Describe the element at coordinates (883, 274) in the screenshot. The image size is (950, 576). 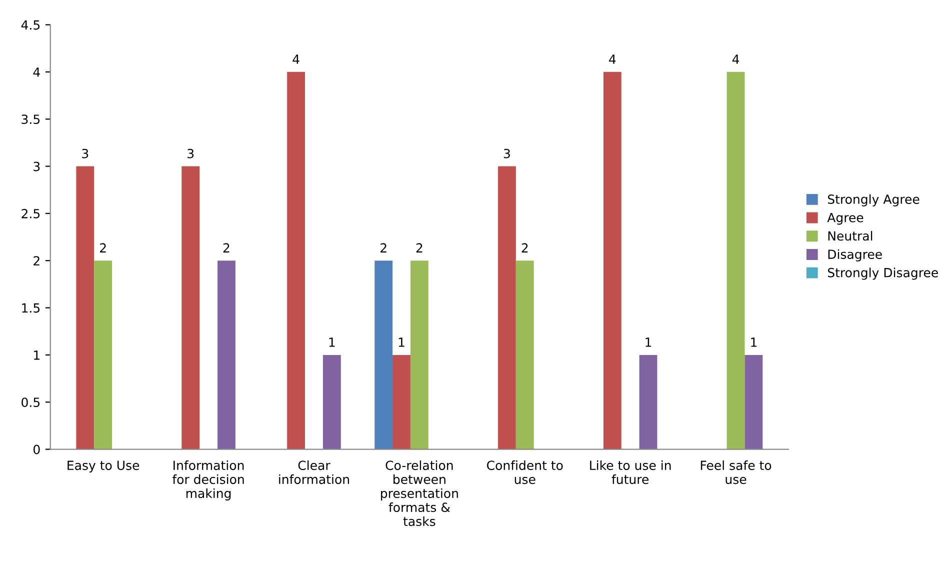
I see `legend-label: Strongly Disagree` at that location.